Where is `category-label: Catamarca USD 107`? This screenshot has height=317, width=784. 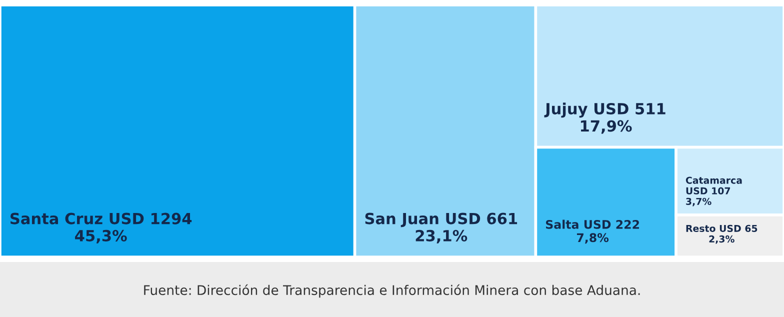
category-label: Catamarca USD 107 is located at coordinates (714, 185).